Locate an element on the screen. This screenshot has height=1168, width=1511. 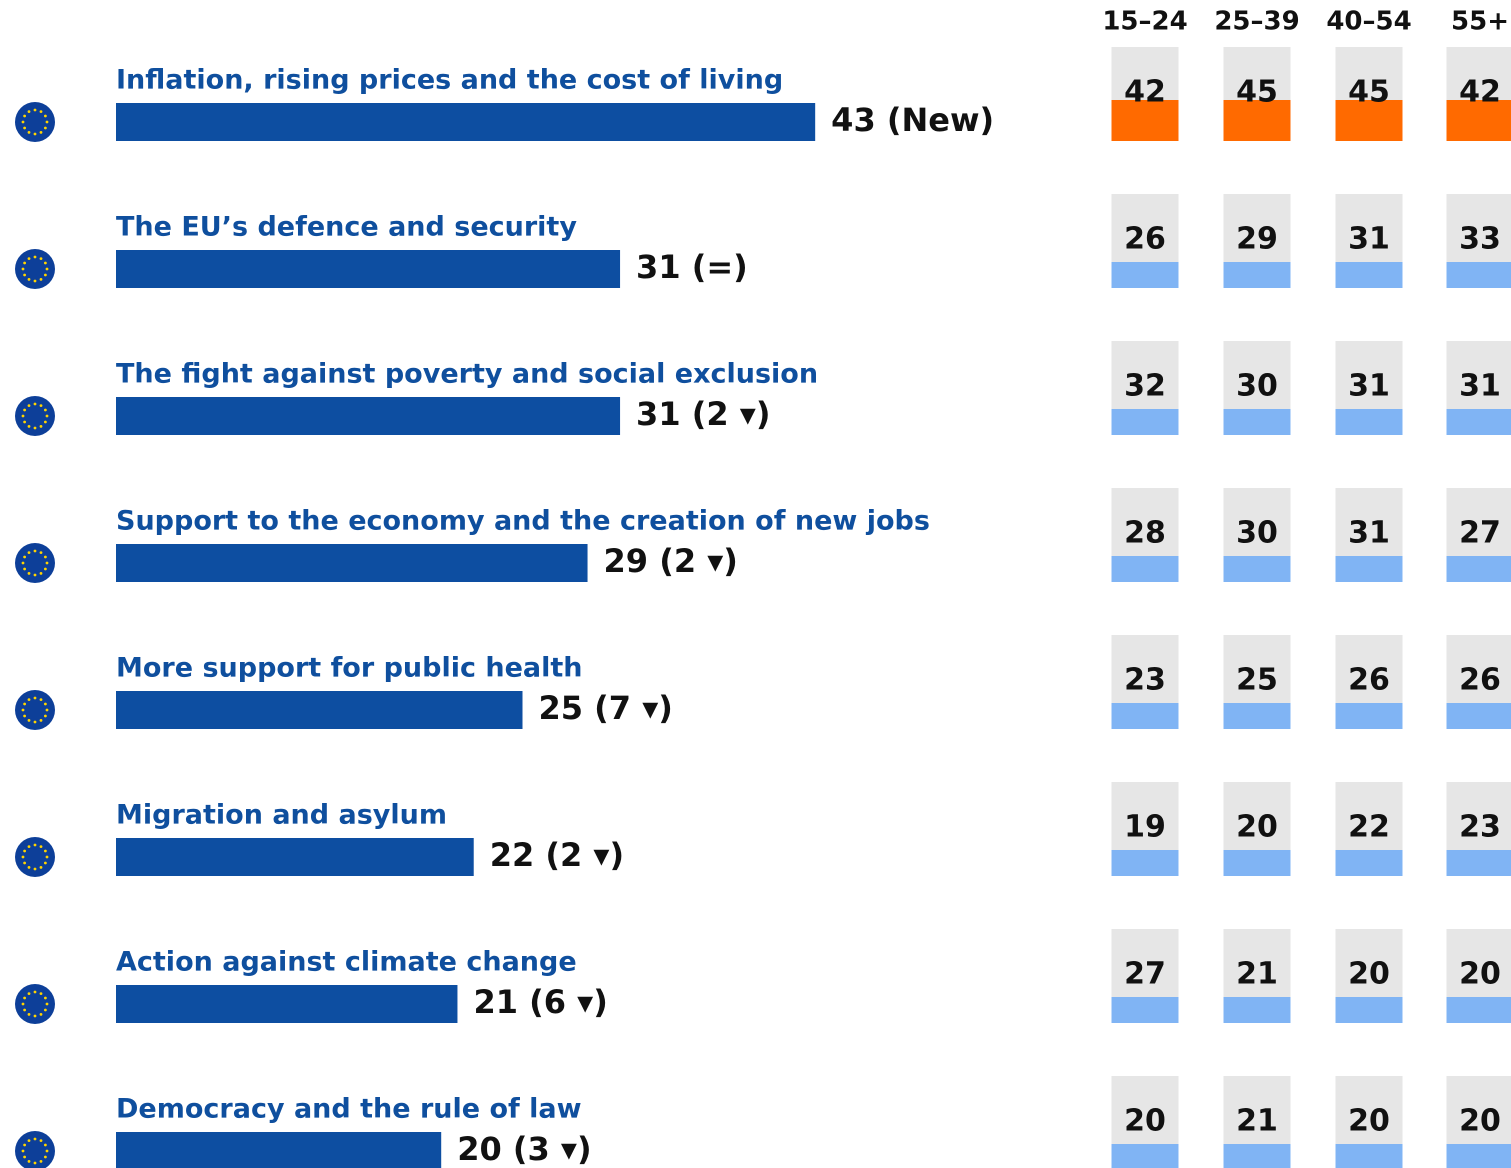
value-label: 31 (2 ▾) is located at coordinates (703, 414).